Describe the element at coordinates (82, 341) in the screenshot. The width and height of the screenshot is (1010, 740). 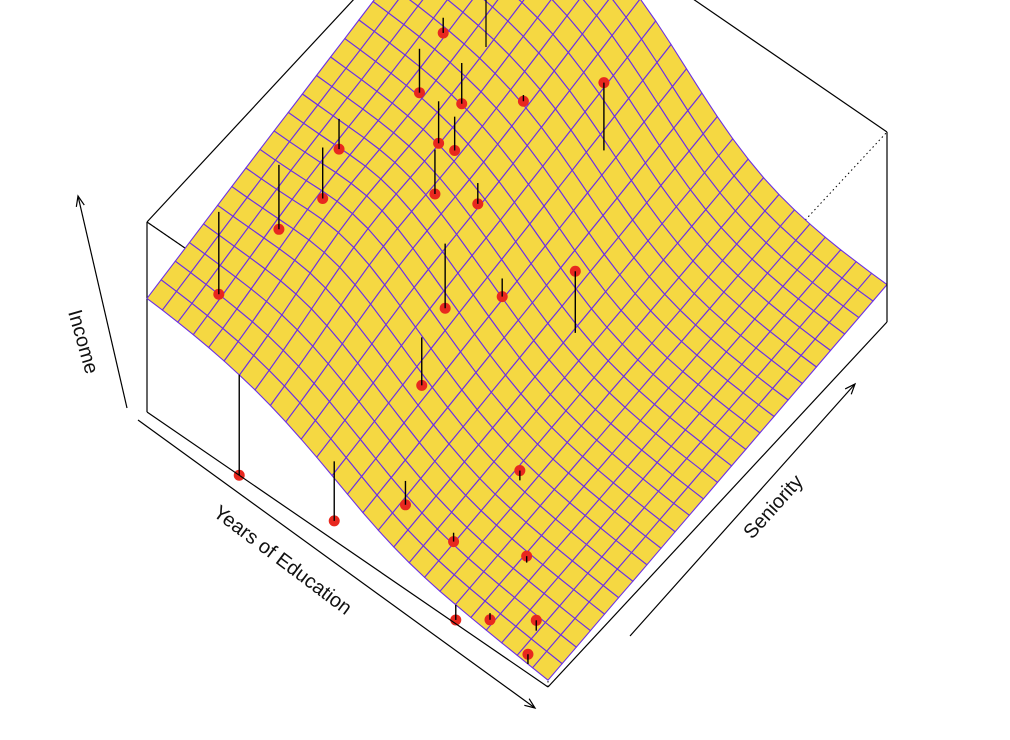
I see `z-axis-label: Income` at that location.